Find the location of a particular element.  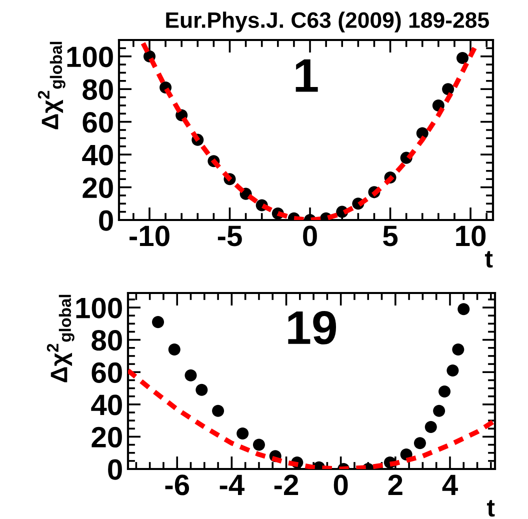

x-tick-label: 2 is located at coordinates (395, 484).